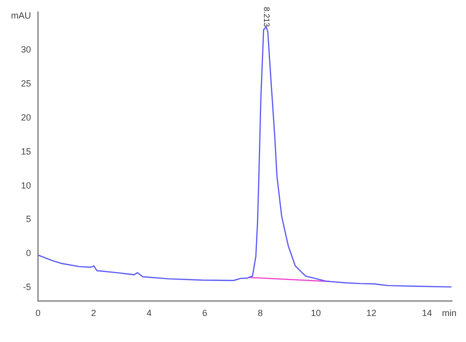 This screenshot has width=466, height=342. I want to click on y-tick-label: mAU, so click(21, 15).